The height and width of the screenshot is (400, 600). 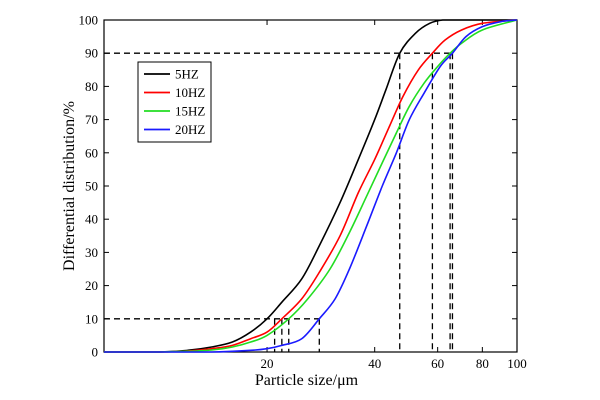 I want to click on y-tick-label: 80, so click(x=91, y=86).